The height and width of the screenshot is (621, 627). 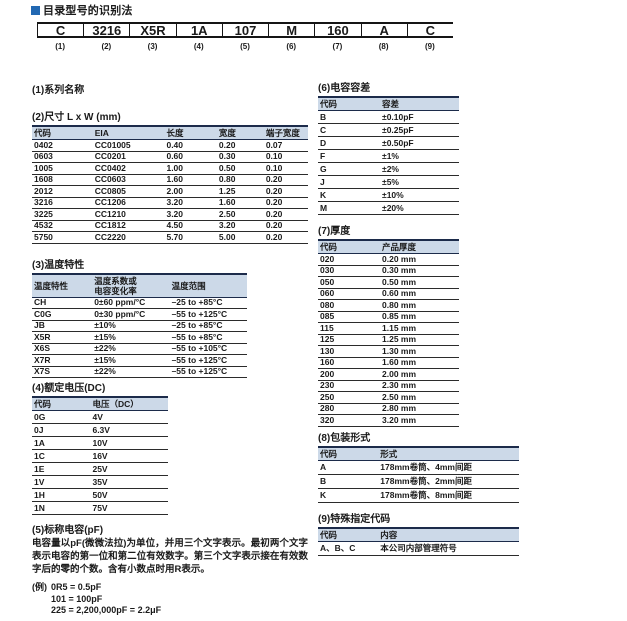 I want to click on table-cell: JB, so click(x=62, y=326).